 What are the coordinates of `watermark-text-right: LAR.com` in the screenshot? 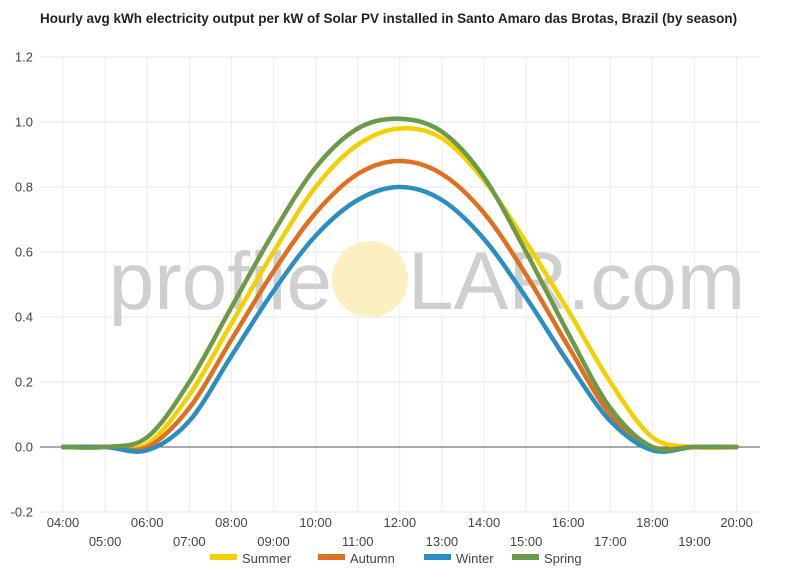 It's located at (576, 281).